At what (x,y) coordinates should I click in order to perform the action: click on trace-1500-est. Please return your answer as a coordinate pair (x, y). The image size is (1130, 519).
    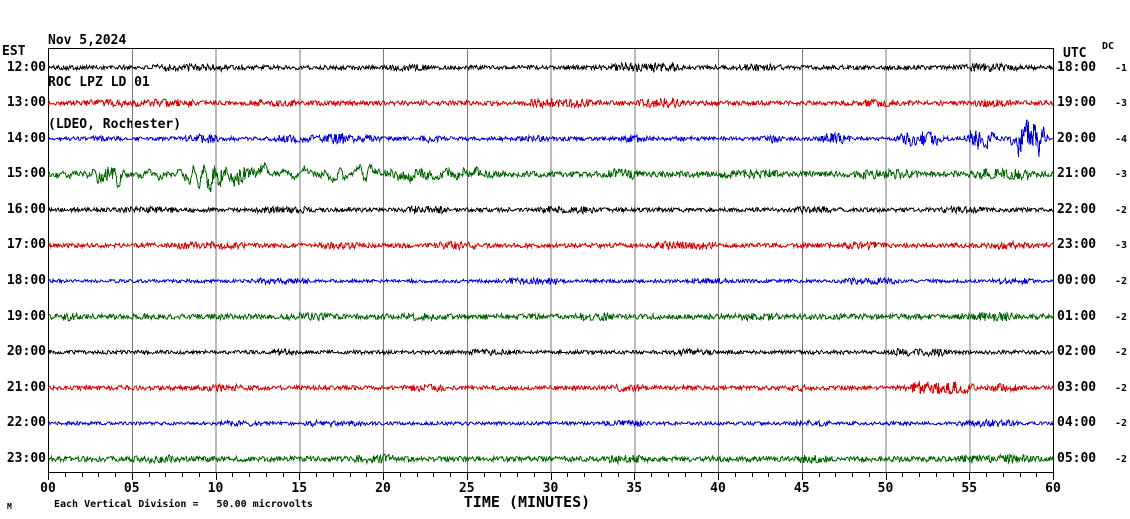
    Looking at the image, I should click on (551, 177).